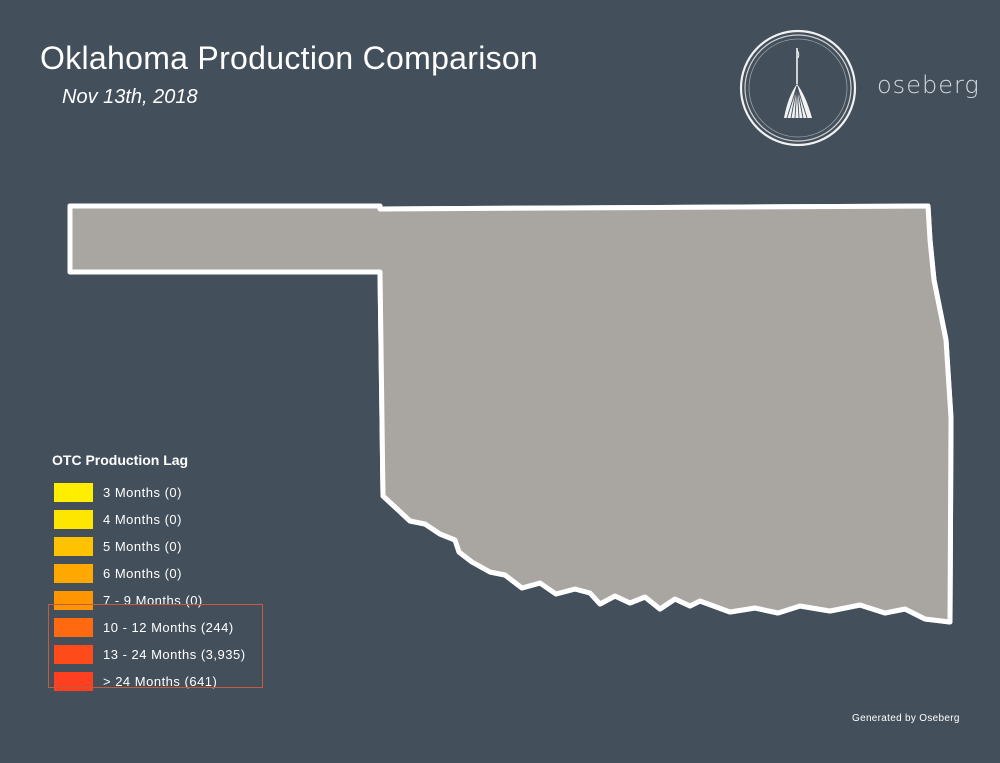 This screenshot has width=1000, height=763. I want to click on legend-highlight-box, so click(155, 646).